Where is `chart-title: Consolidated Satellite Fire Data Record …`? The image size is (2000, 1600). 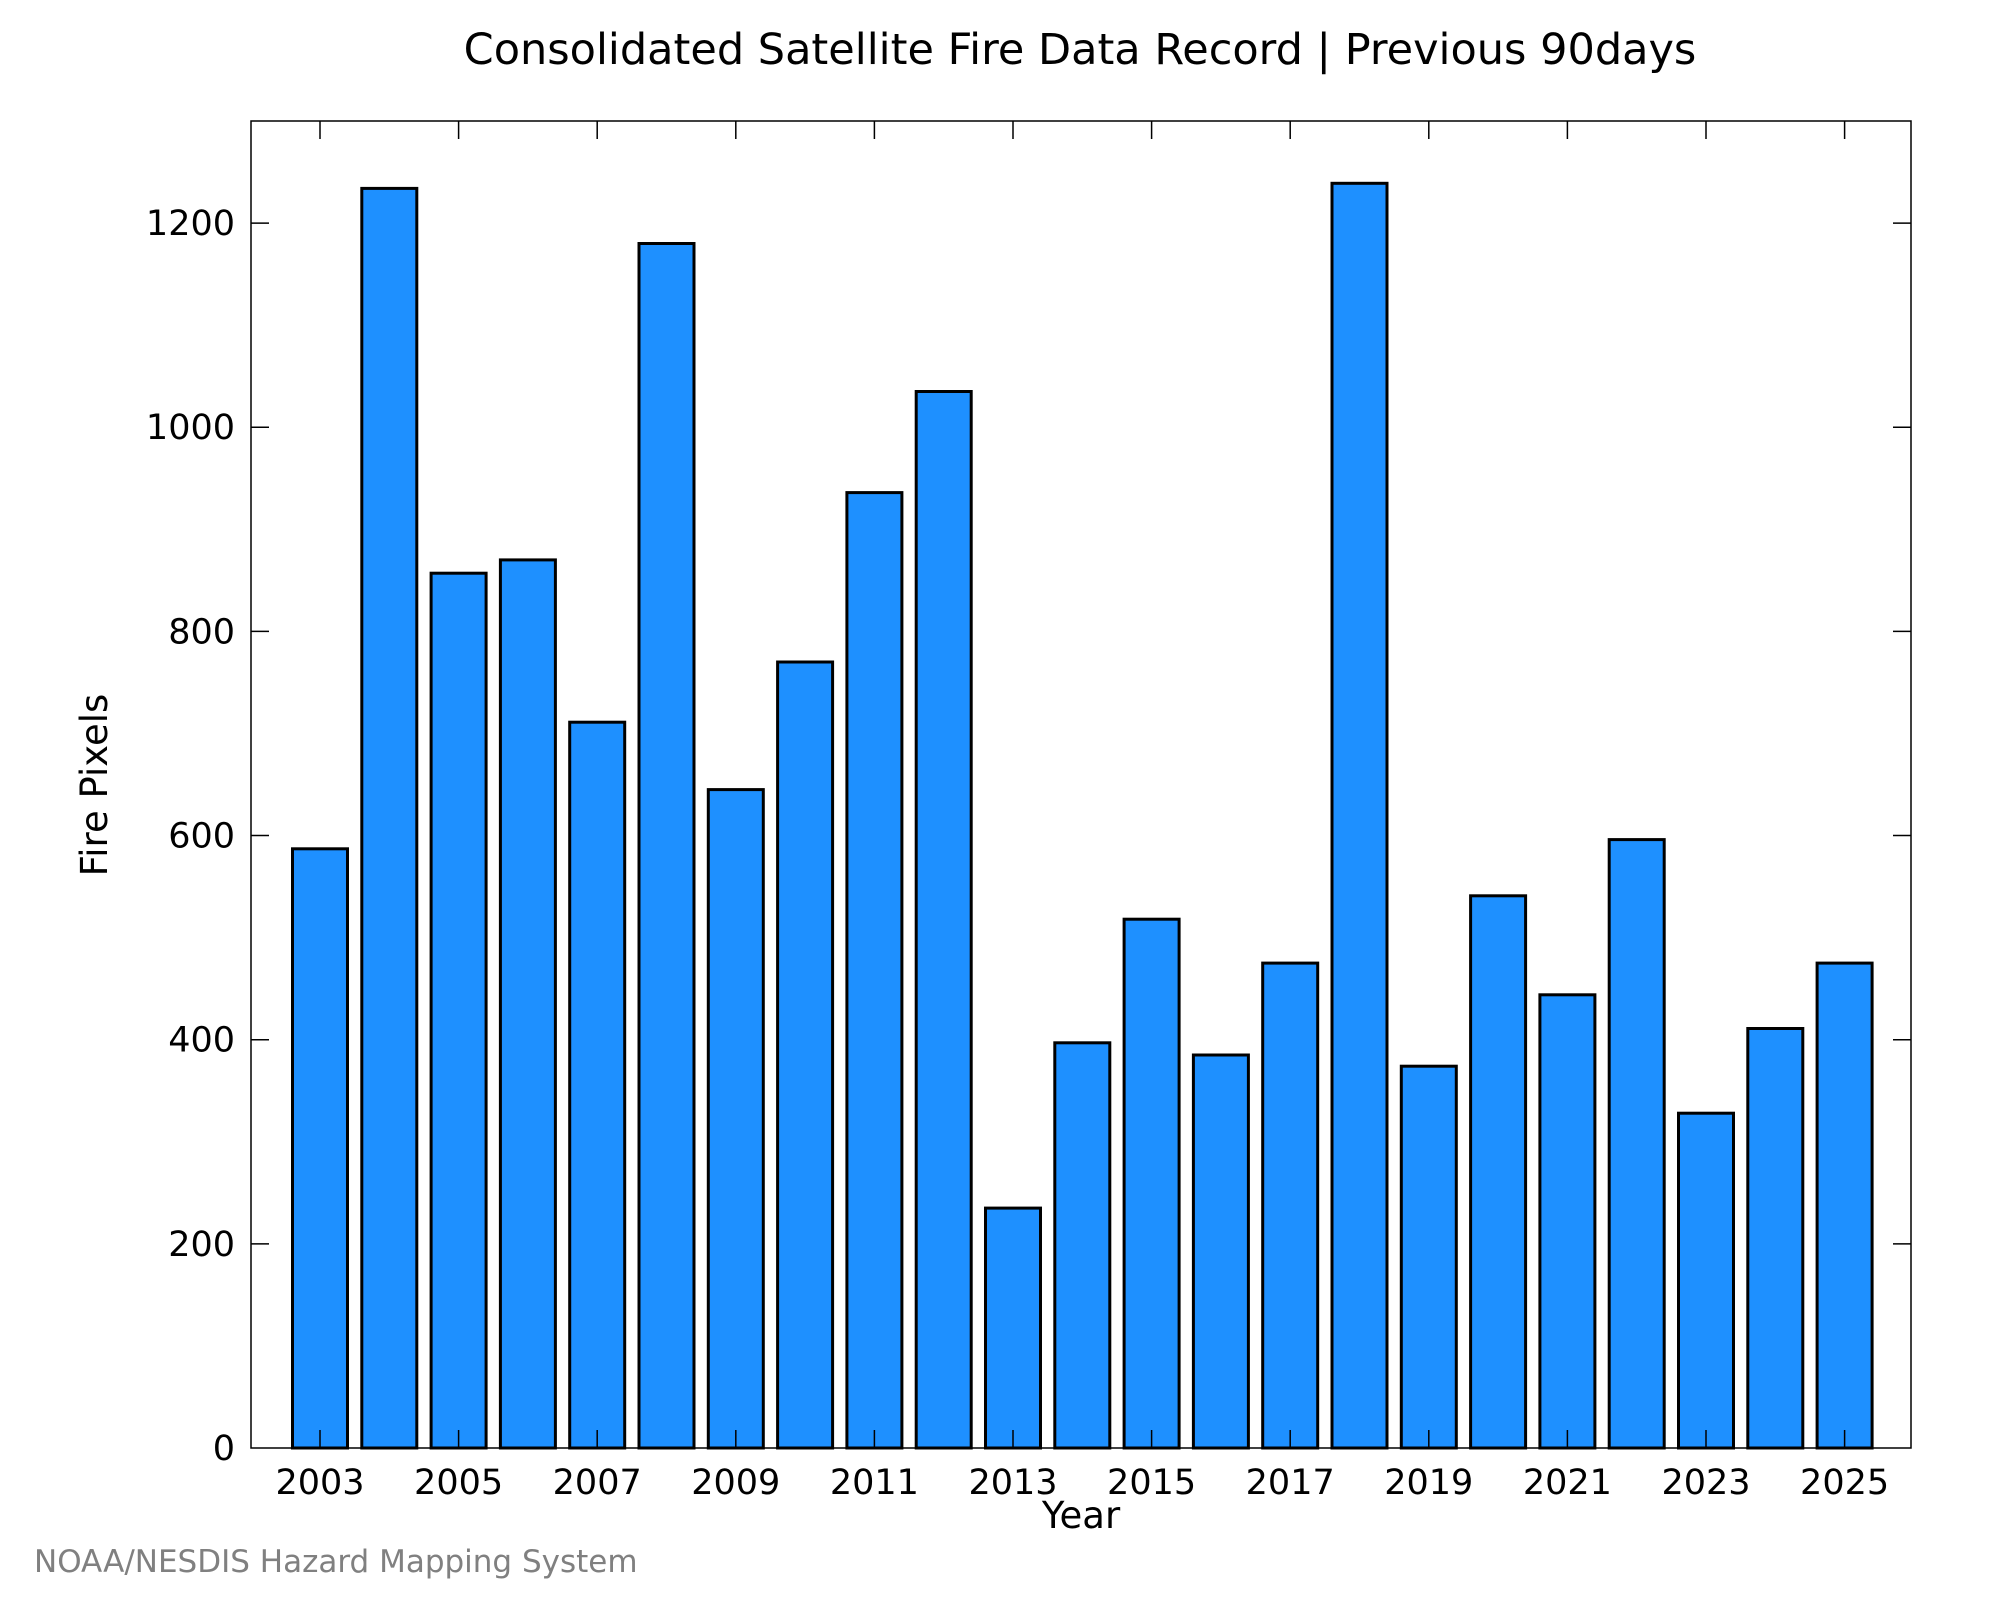 chart-title: Consolidated Satellite Fire Data Record … is located at coordinates (1080, 50).